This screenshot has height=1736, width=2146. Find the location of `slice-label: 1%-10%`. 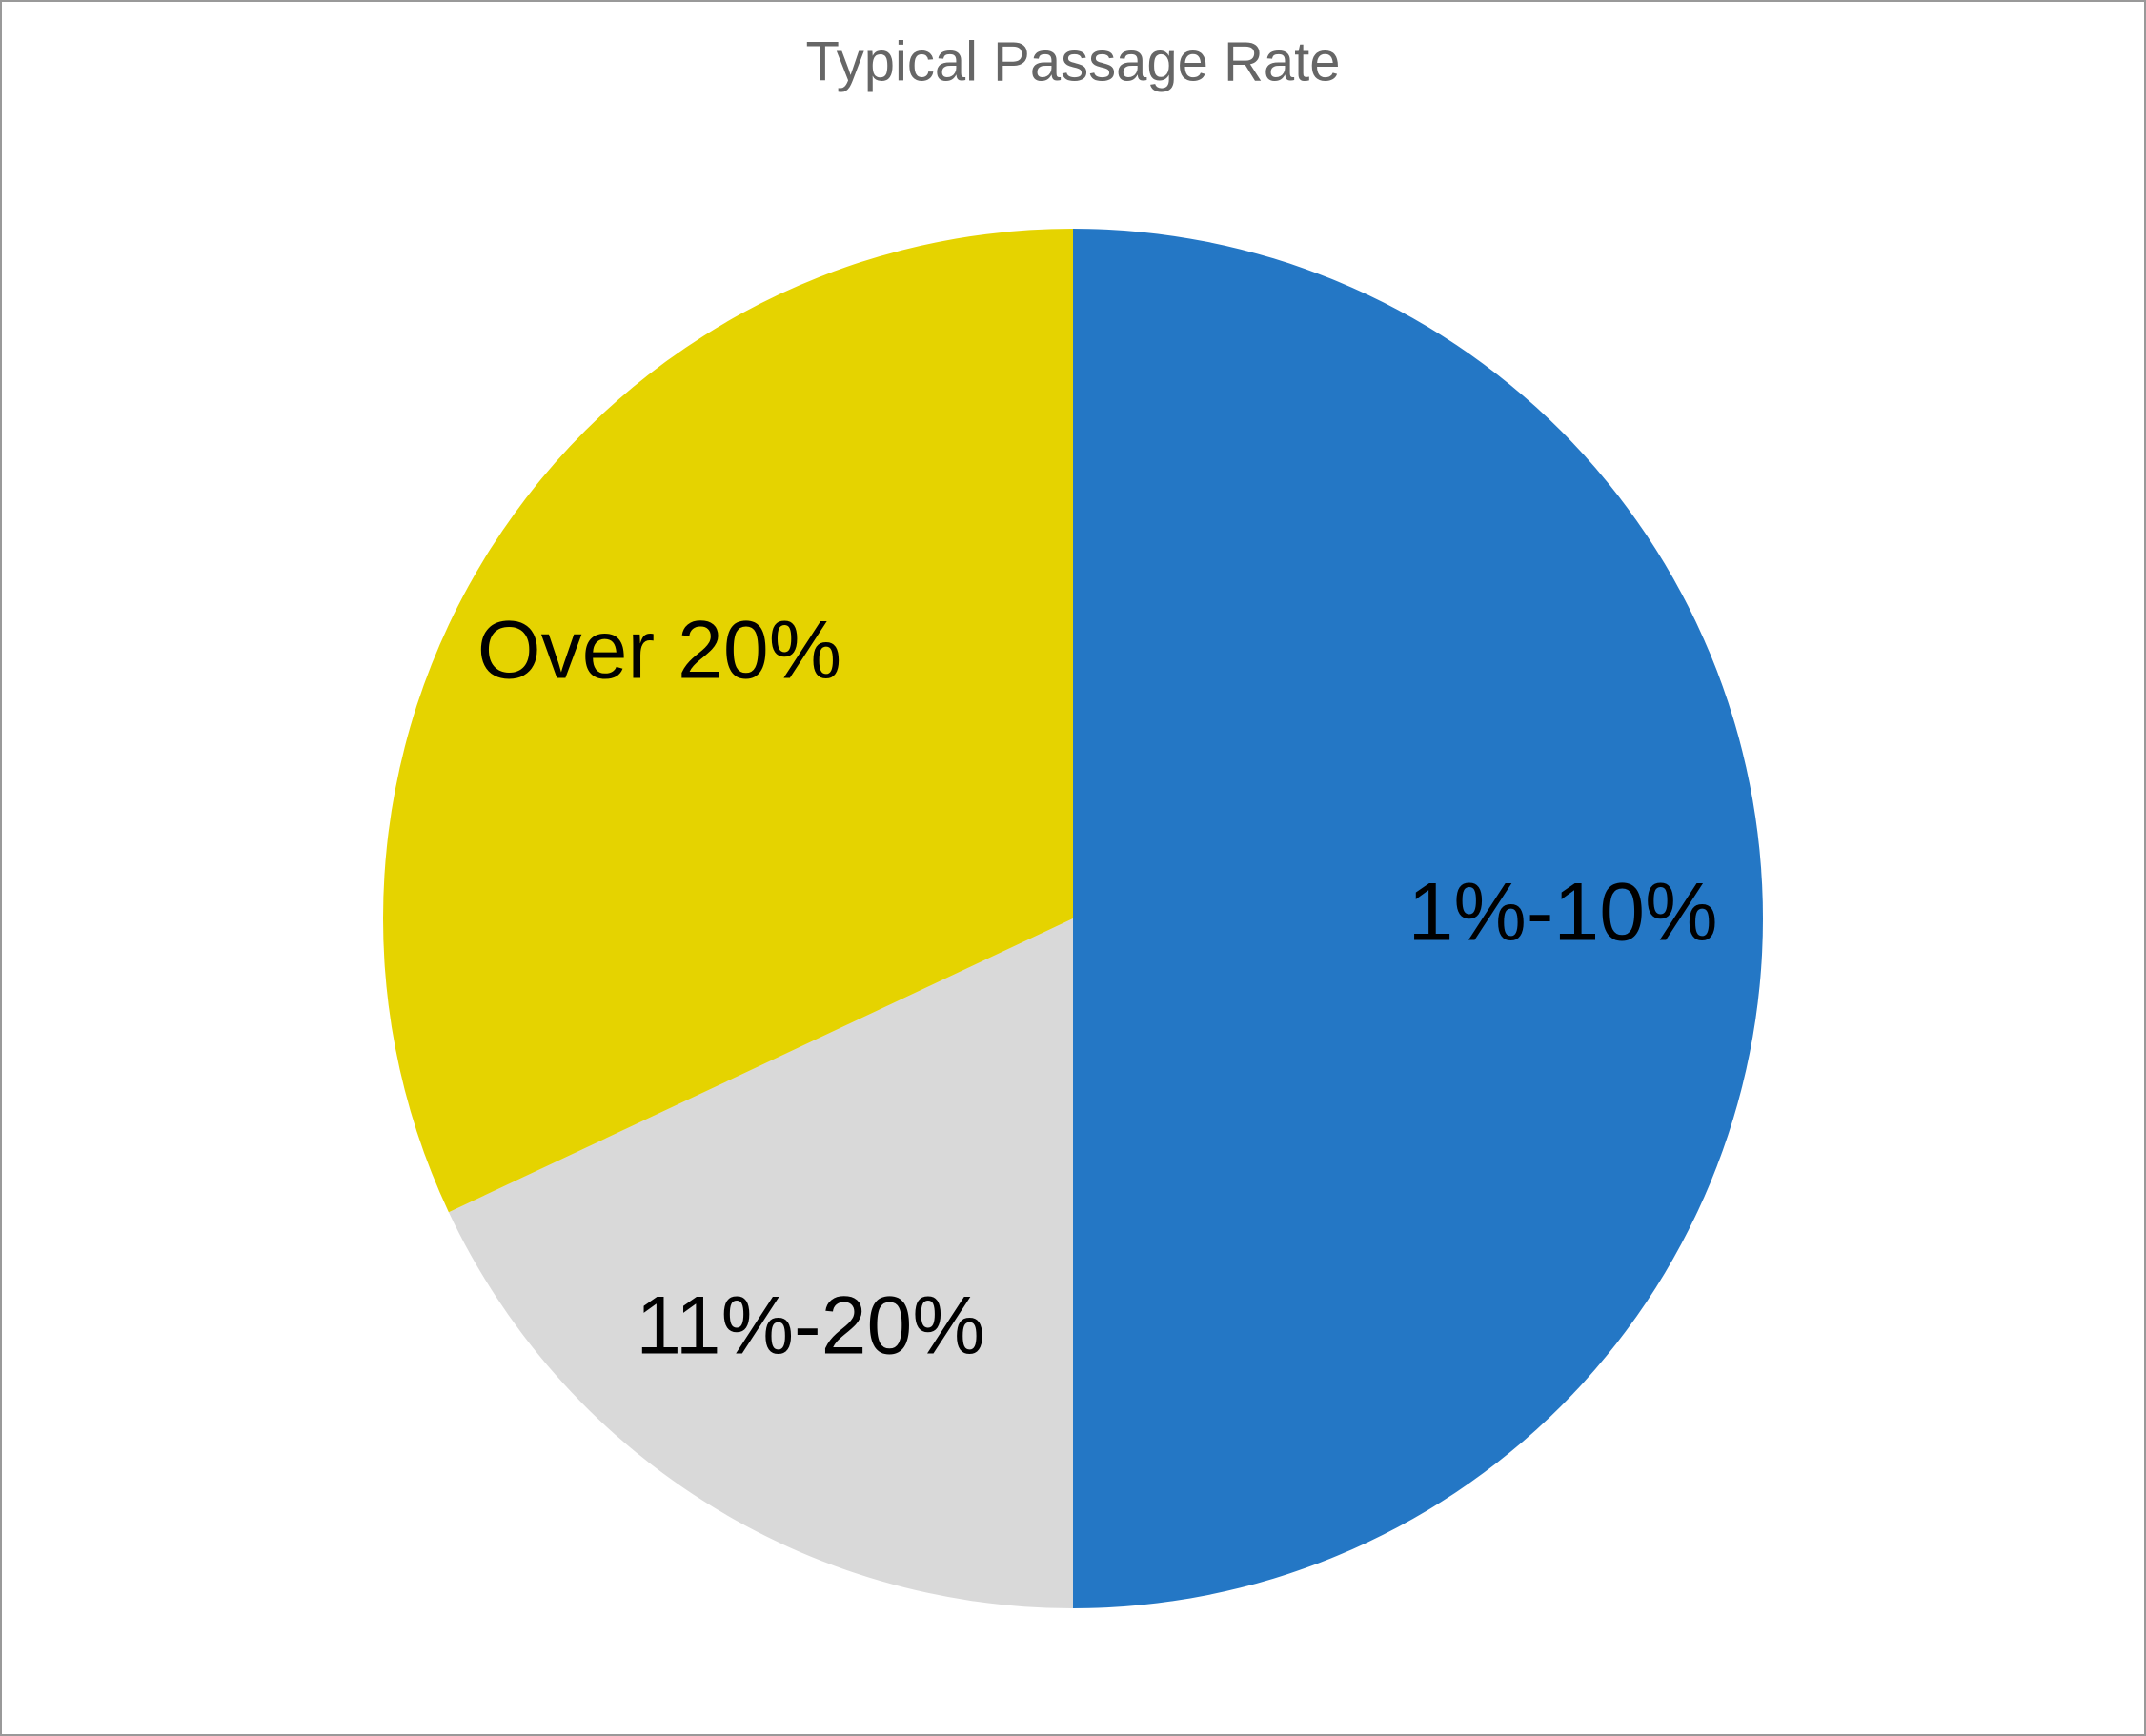

slice-label: 1%-10% is located at coordinates (1563, 913).